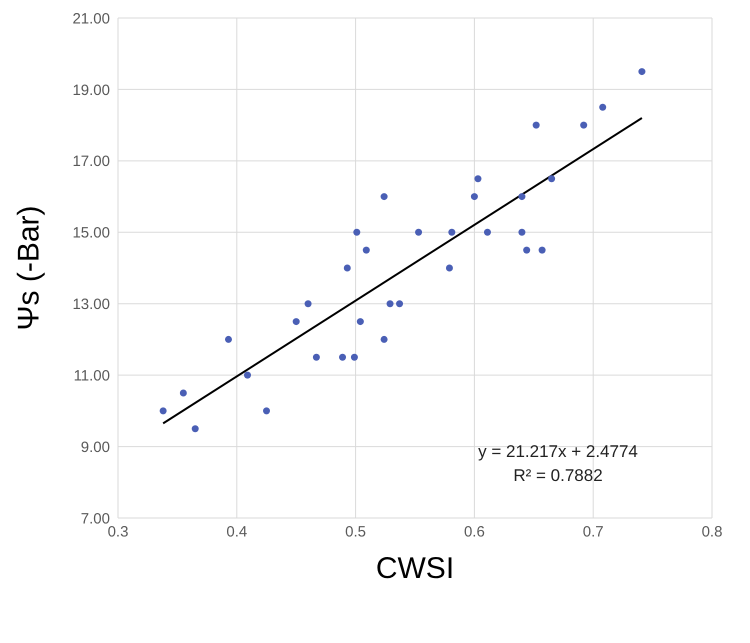 Image resolution: width=750 pixels, height=643 pixels. Describe the element at coordinates (474, 532) in the screenshot. I see `x-tick-label: 0.6` at that location.